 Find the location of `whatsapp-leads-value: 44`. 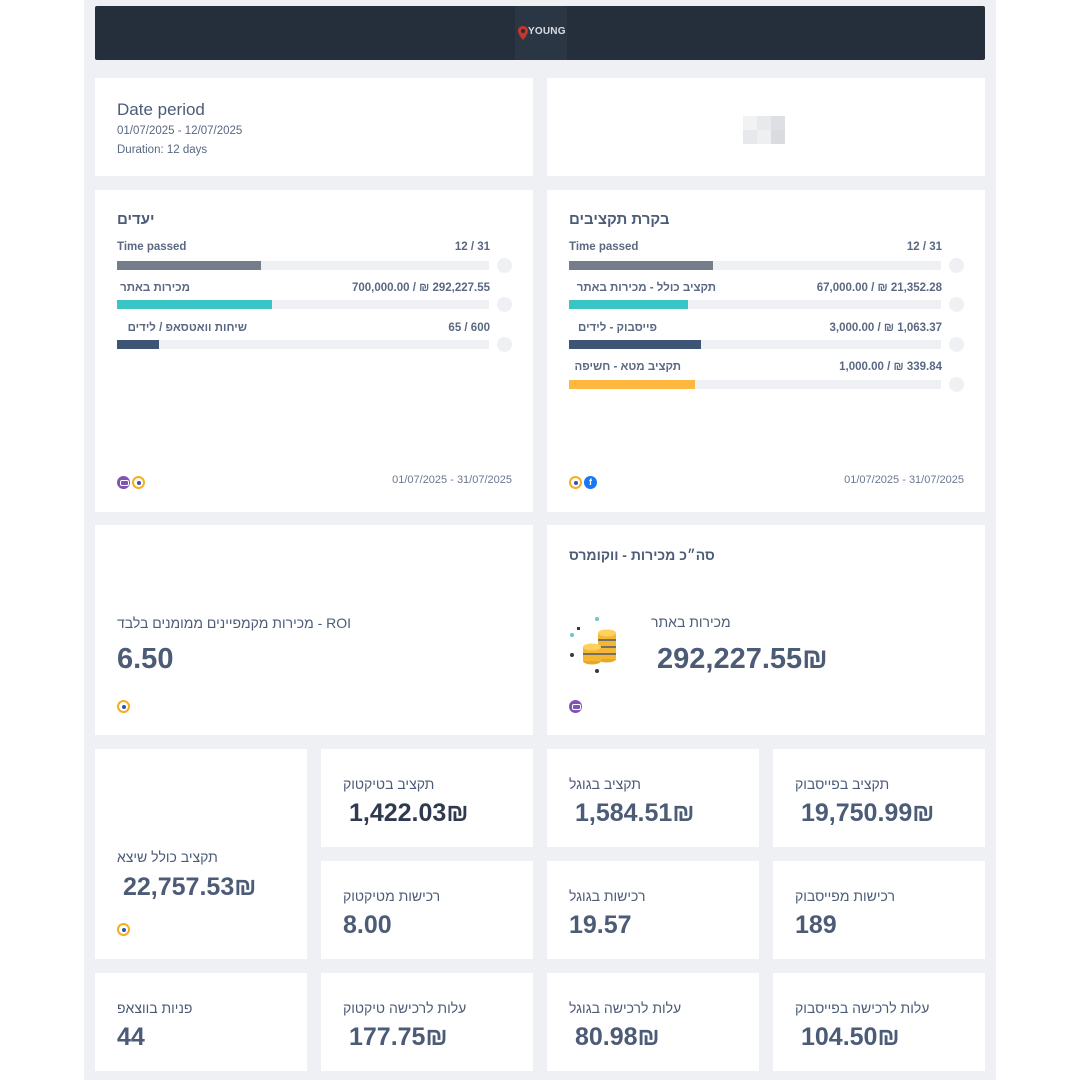

whatsapp-leads-value: 44 is located at coordinates (131, 1037).